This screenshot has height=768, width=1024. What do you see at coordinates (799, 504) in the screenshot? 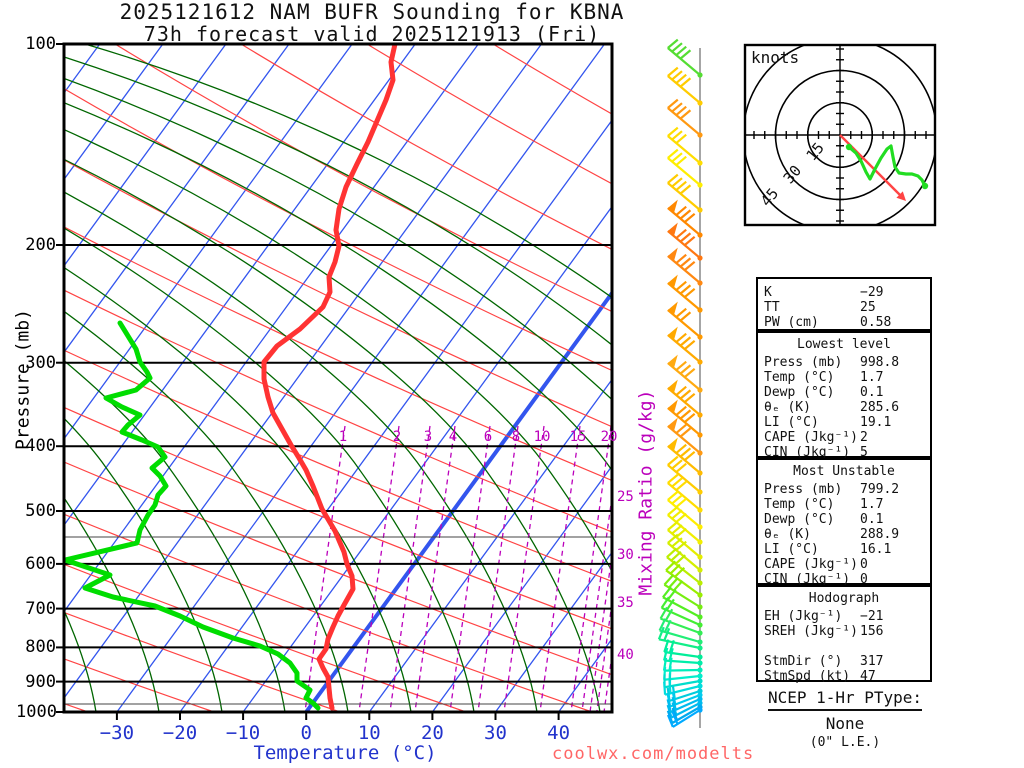
I see `stats-row-label: Temp (°C)` at bounding box center [799, 504].